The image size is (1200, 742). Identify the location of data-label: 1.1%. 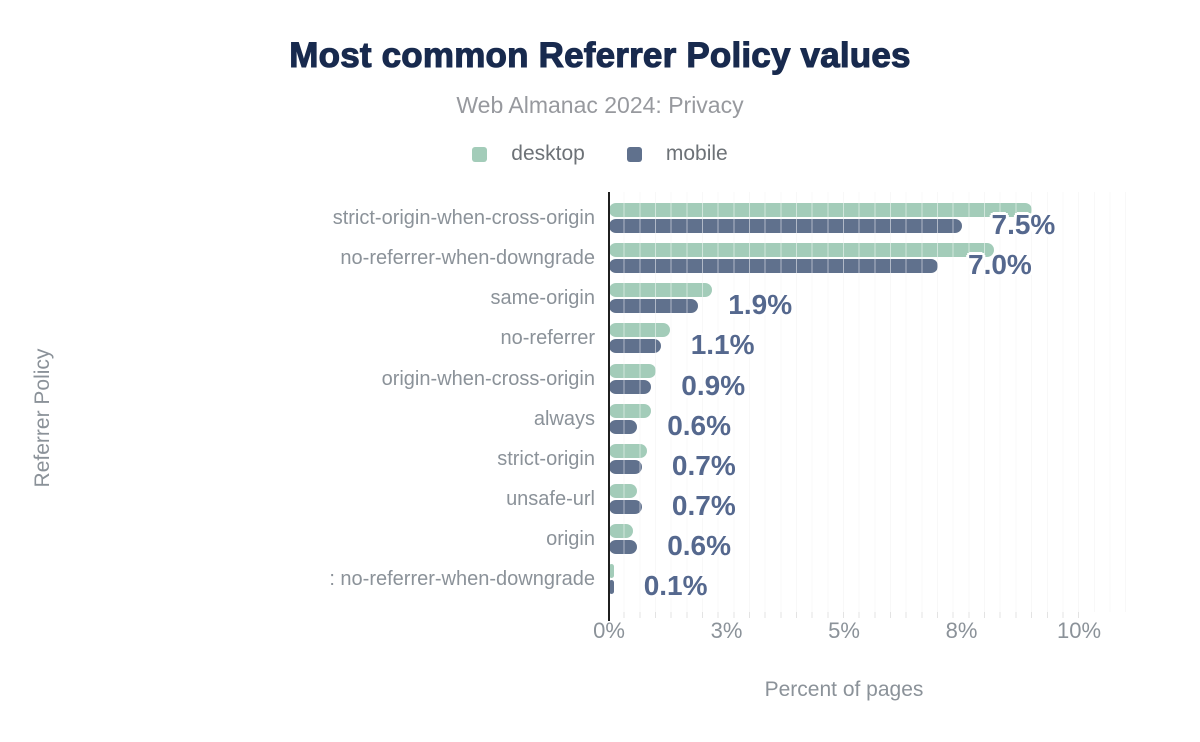
(722, 345).